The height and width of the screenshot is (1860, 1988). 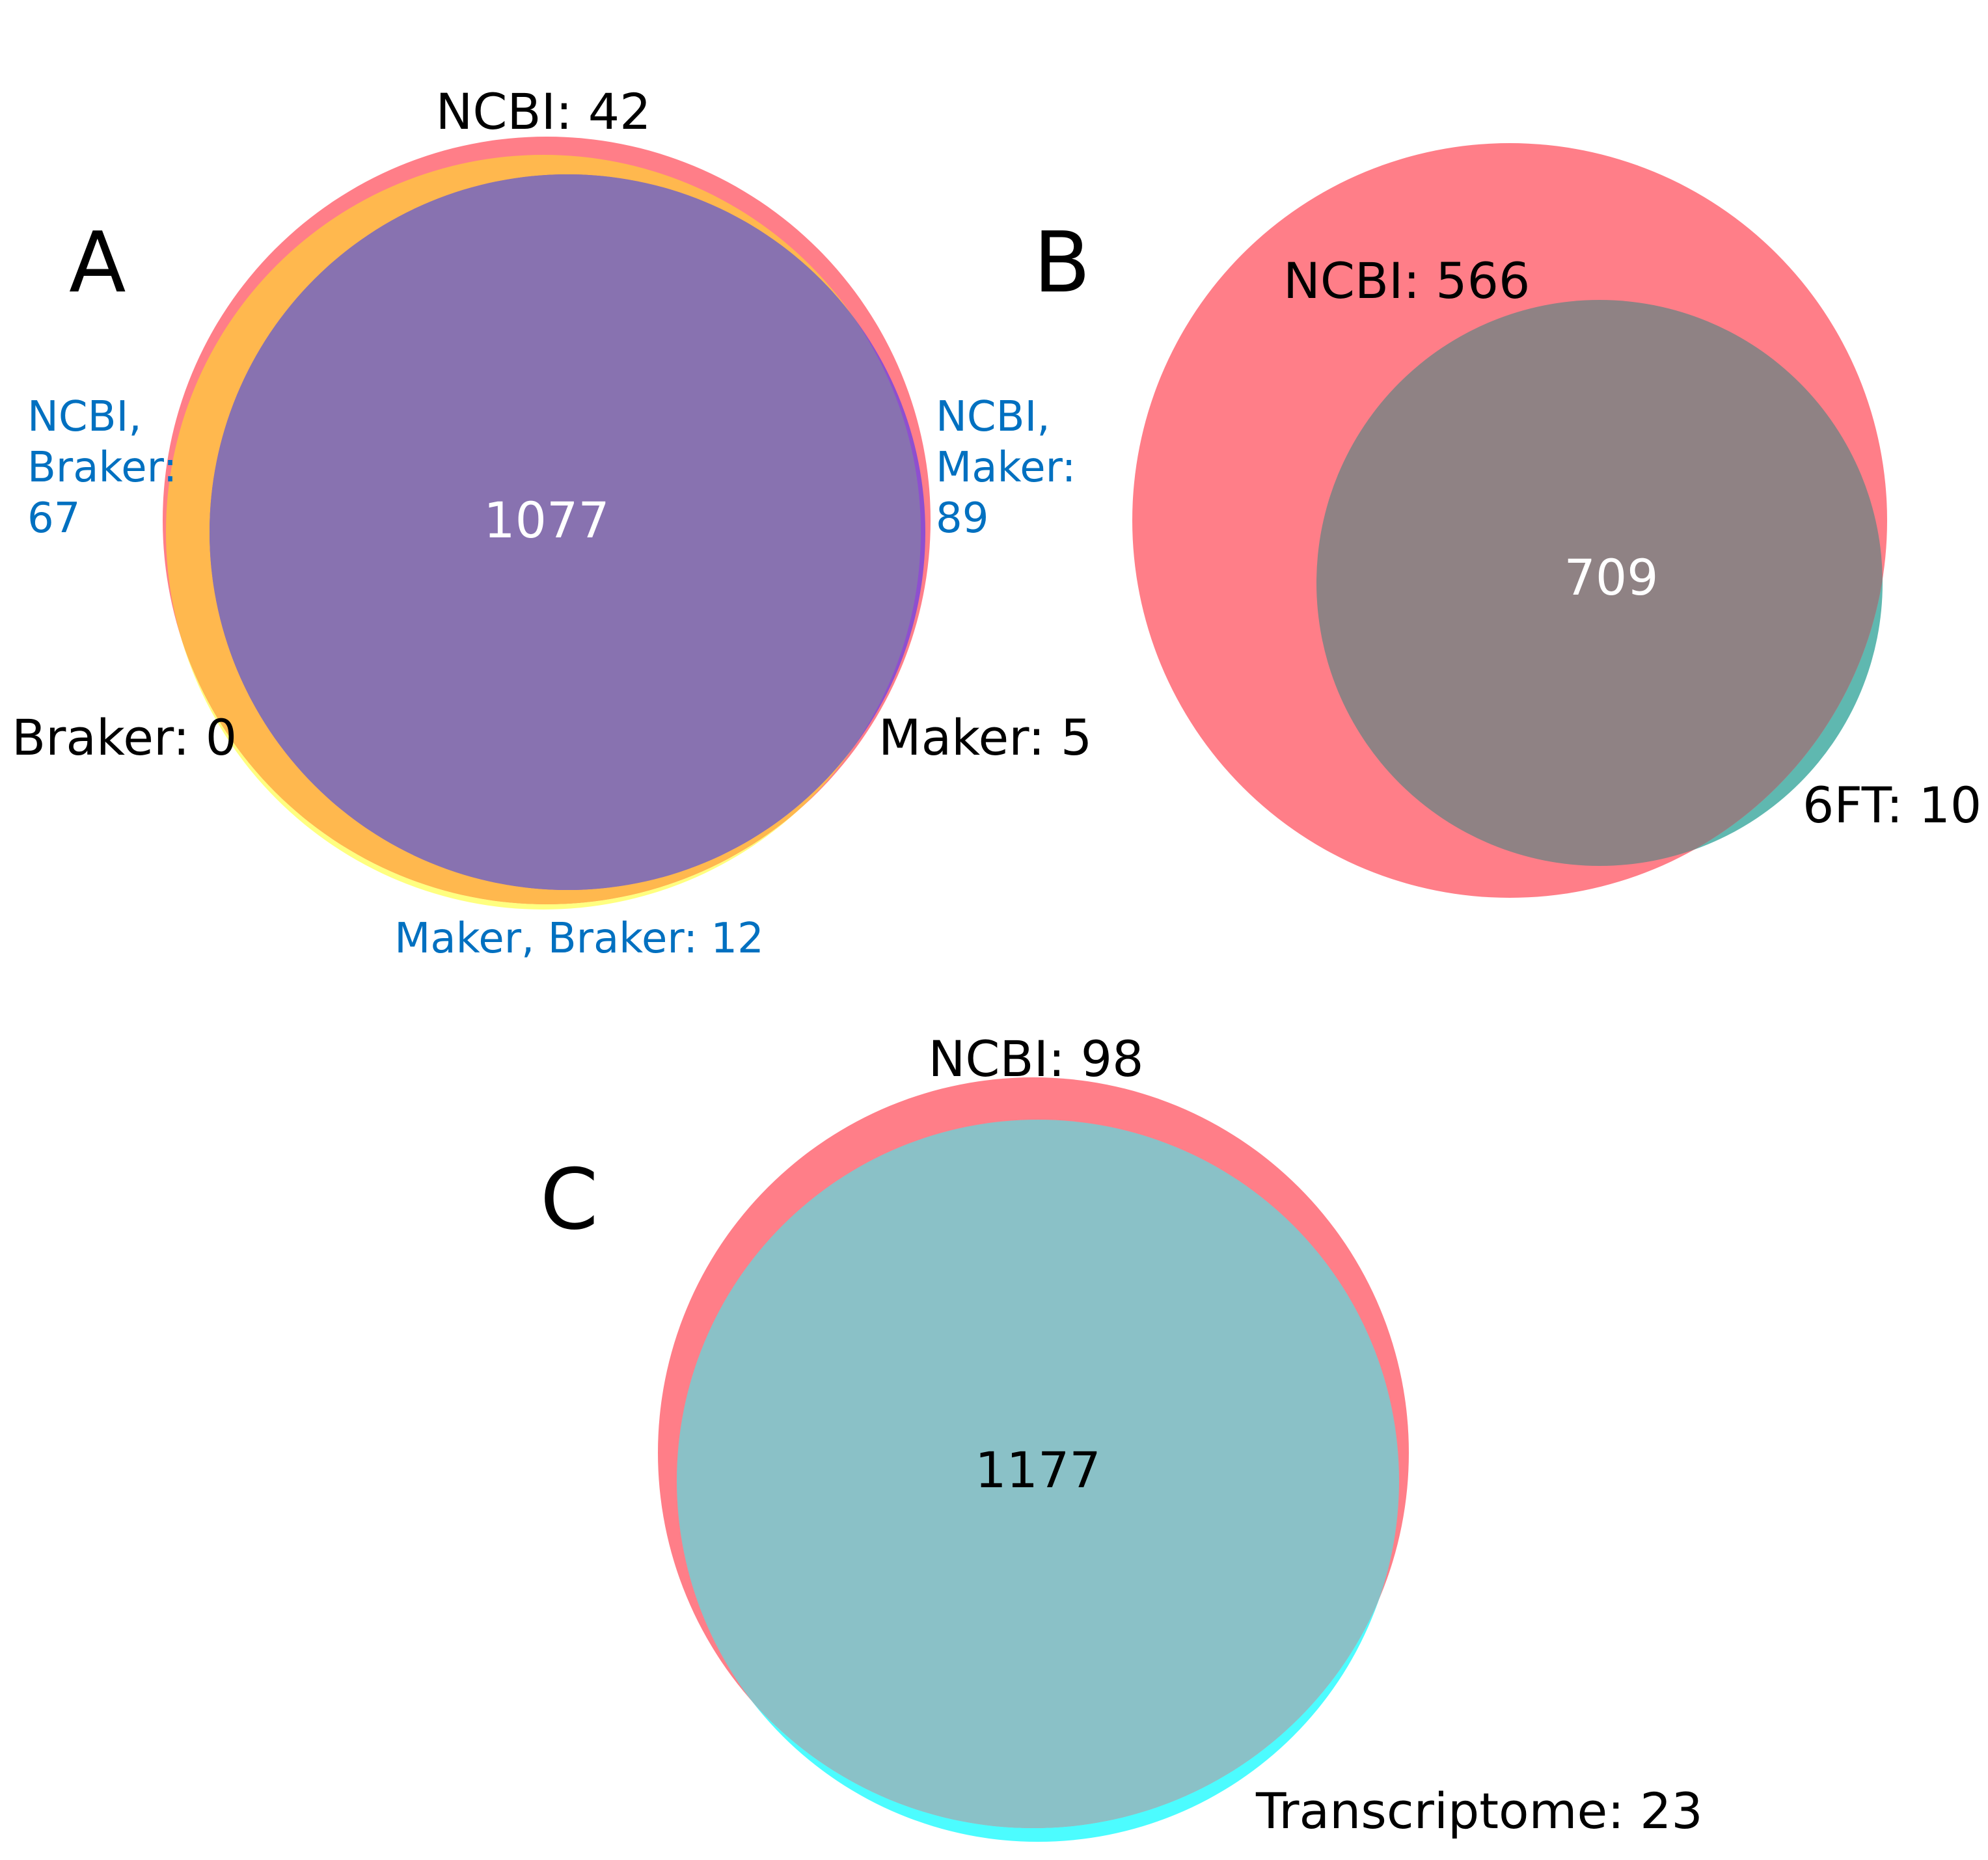 What do you see at coordinates (569, 1200) in the screenshot?
I see `panel-label-c: C` at bounding box center [569, 1200].